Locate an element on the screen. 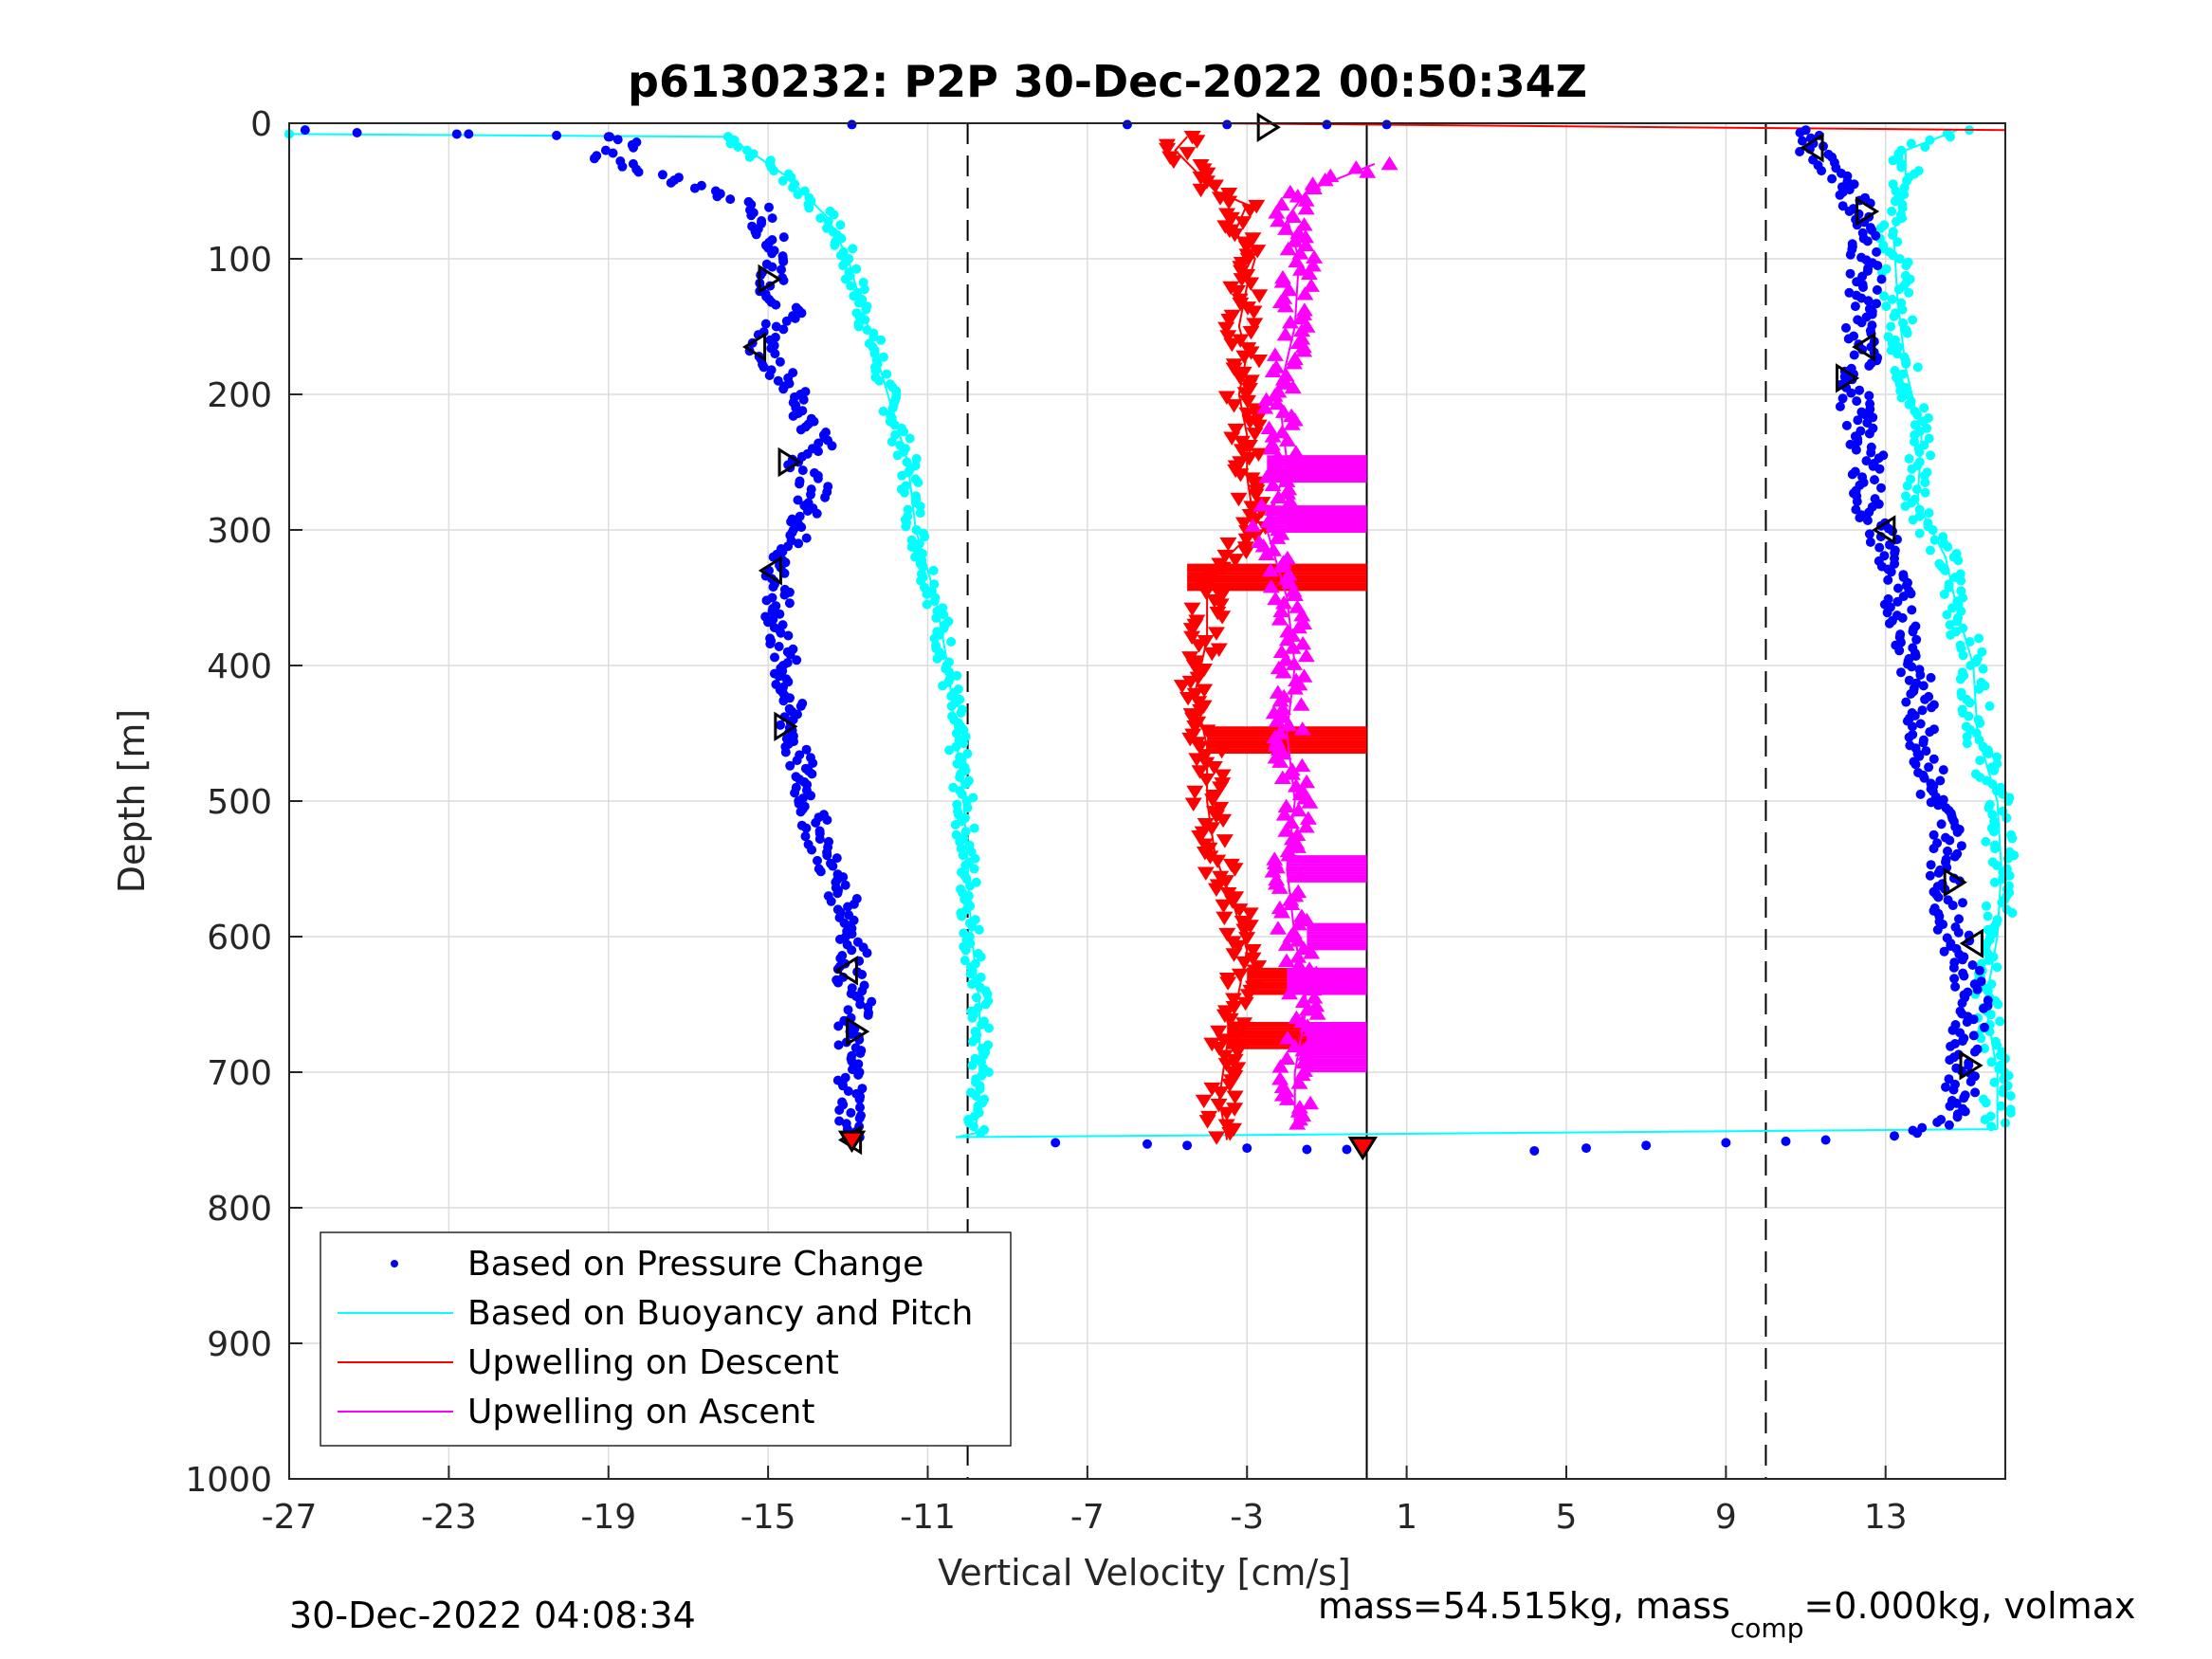 Image resolution: width=2212 pixels, height=1659 pixels. x-tick-label: 13 is located at coordinates (1886, 1517).